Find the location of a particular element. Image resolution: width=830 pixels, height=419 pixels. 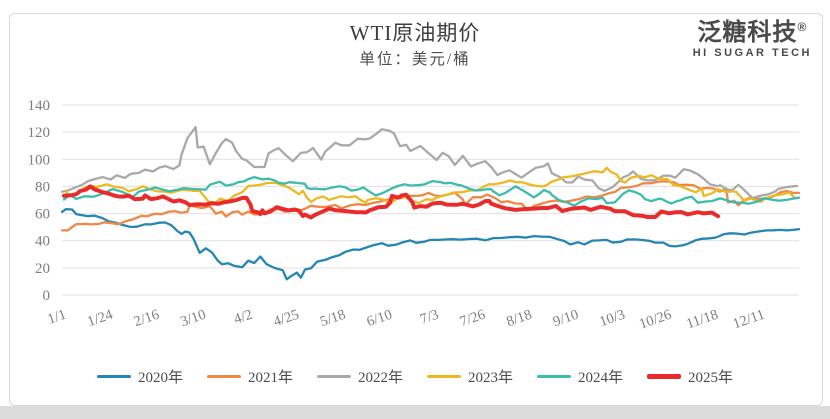

legend-label: 2021年 is located at coordinates (270, 378).